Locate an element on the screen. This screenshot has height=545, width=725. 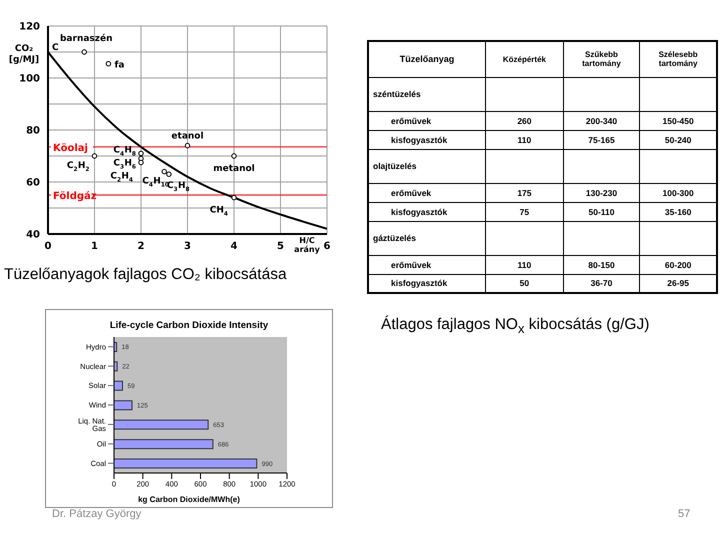
text: 50-240 is located at coordinates (678, 139).